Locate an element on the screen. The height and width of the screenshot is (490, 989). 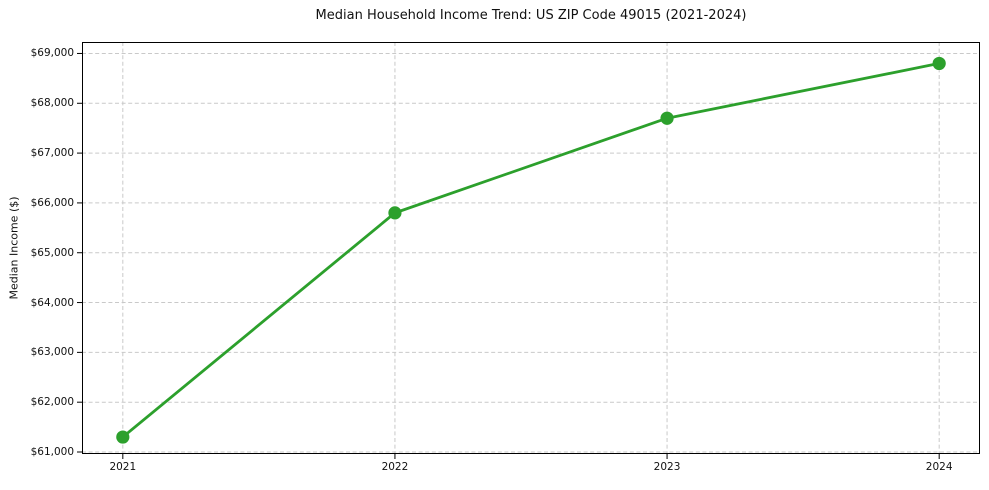
y-tick-label: $67,000 is located at coordinates (52, 153).